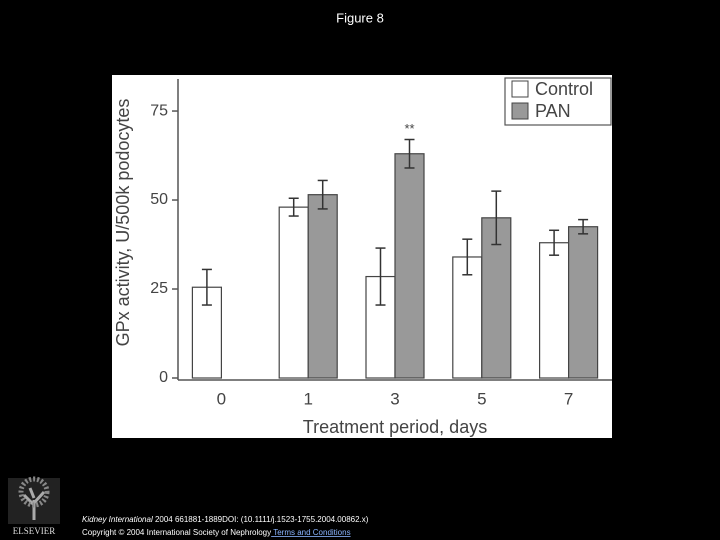 The height and width of the screenshot is (540, 720). Describe the element at coordinates (481, 398) in the screenshot. I see `x-tick-label: 5` at that location.